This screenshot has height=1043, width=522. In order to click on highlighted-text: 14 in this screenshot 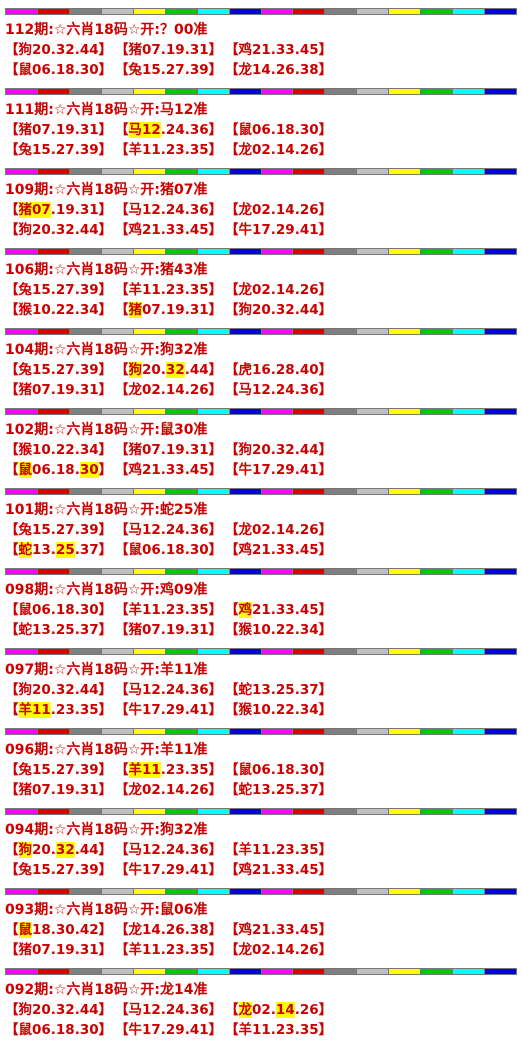, I will do `click(285, 1010)`.